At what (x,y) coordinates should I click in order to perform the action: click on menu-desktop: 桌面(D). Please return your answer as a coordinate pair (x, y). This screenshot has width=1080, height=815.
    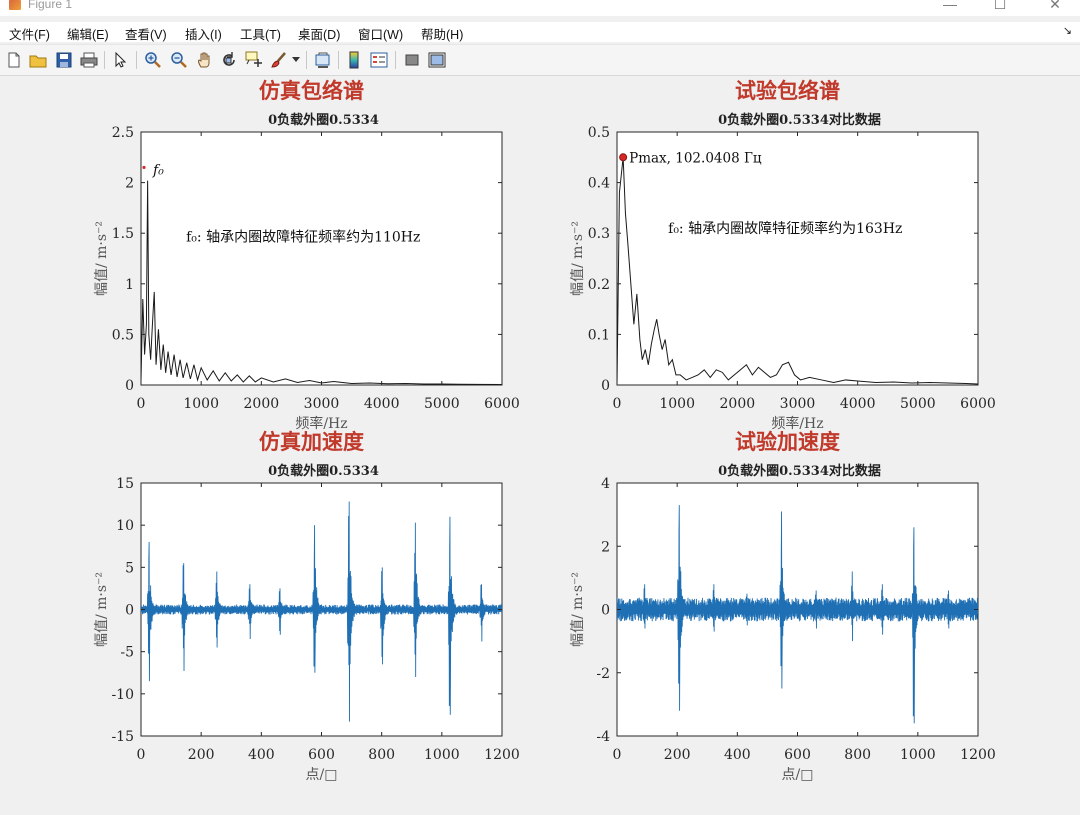
    Looking at the image, I should click on (319, 35).